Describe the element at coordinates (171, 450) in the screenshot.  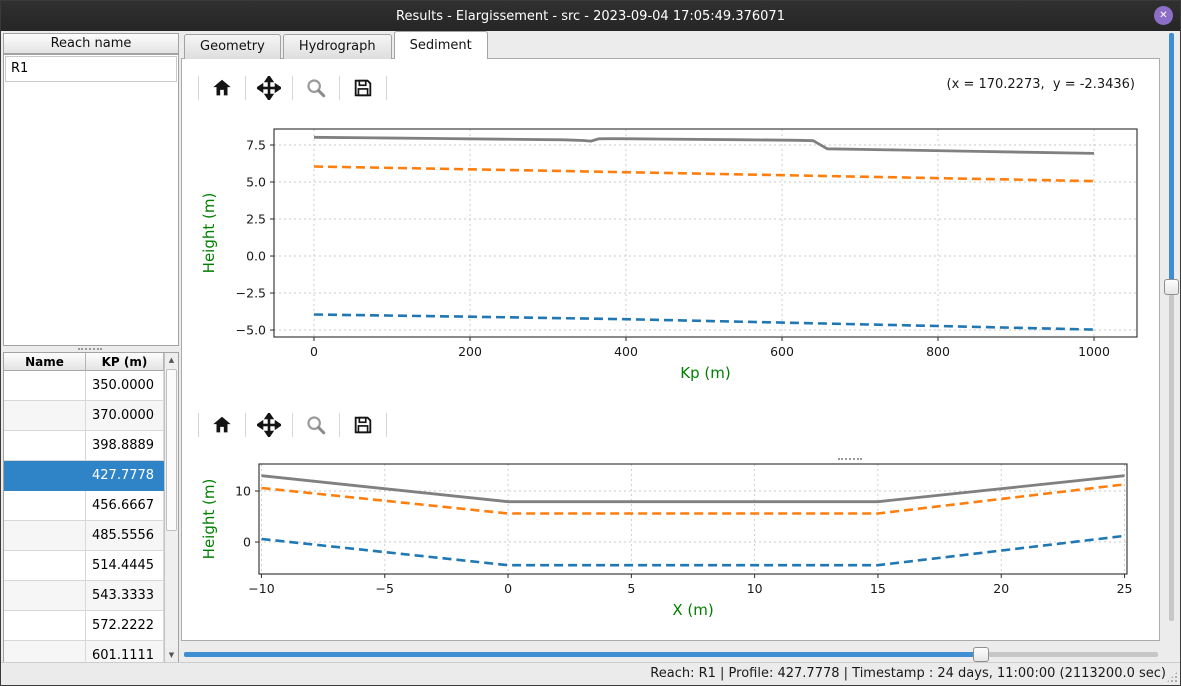
I see `scrollbar-thumb` at that location.